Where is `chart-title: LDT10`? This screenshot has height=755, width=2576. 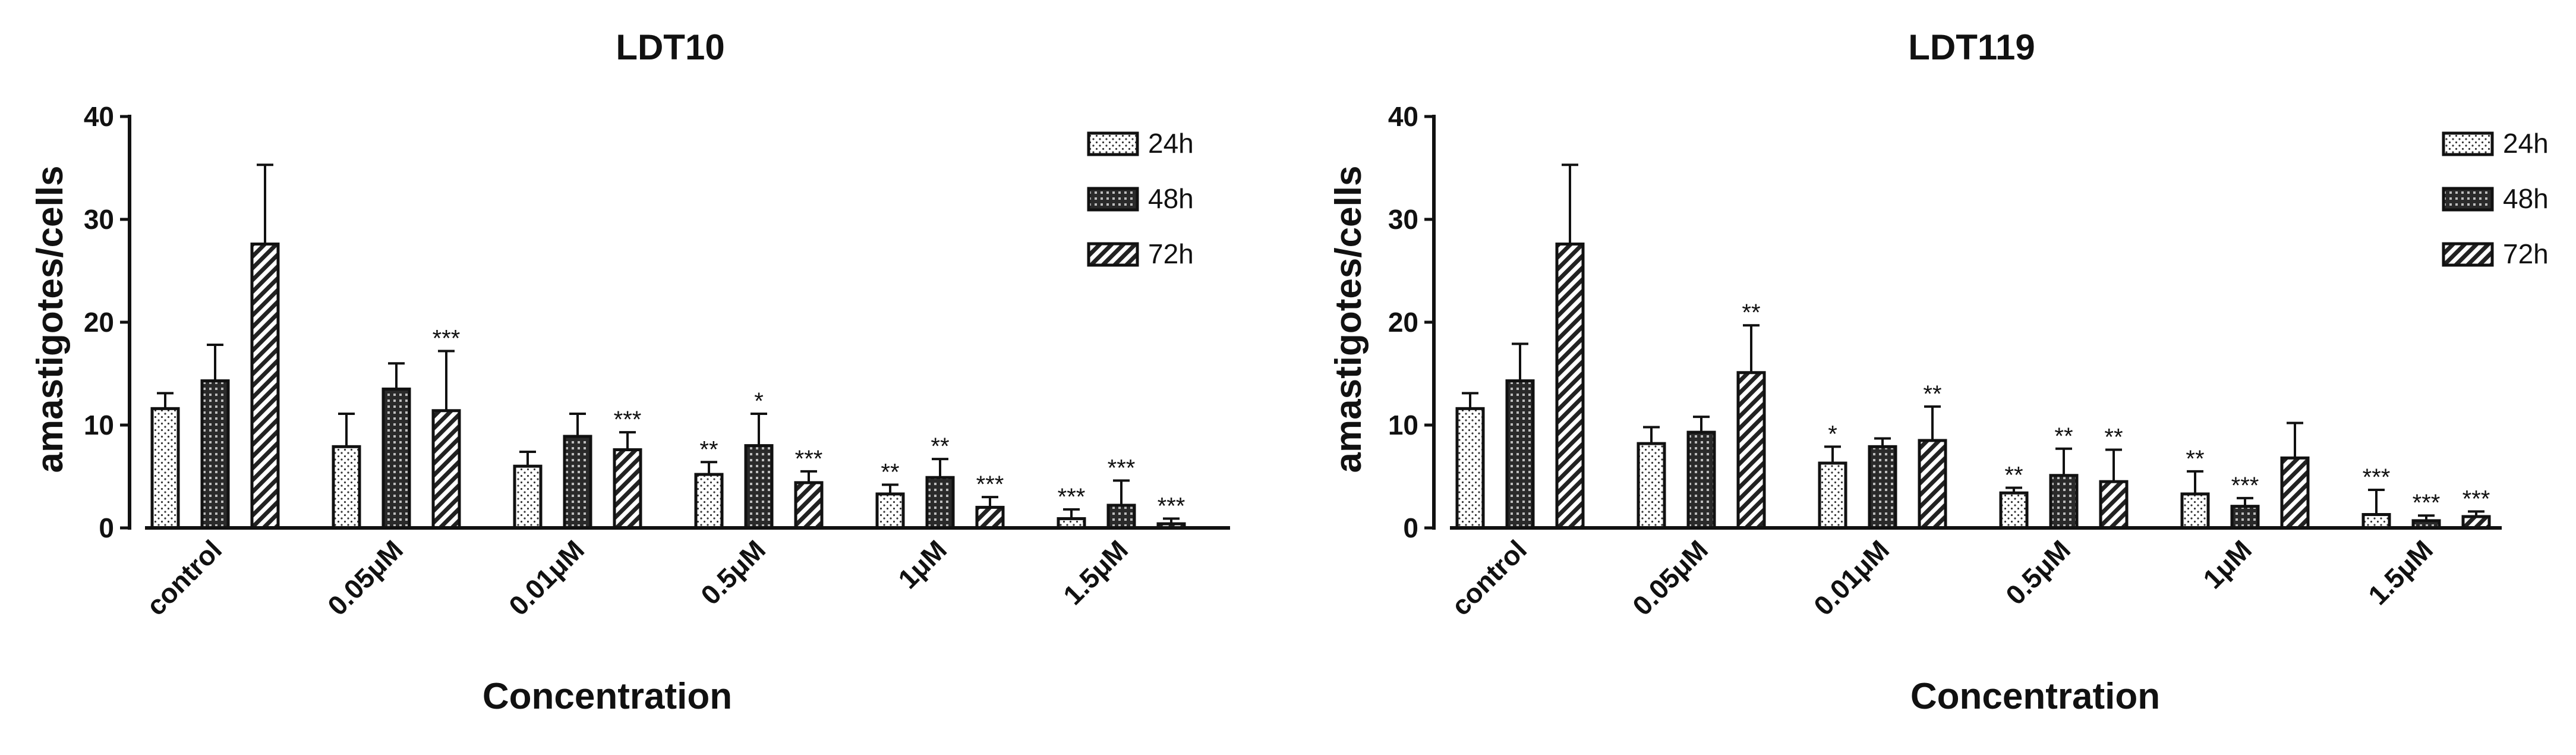
chart-title: LDT10 is located at coordinates (670, 47).